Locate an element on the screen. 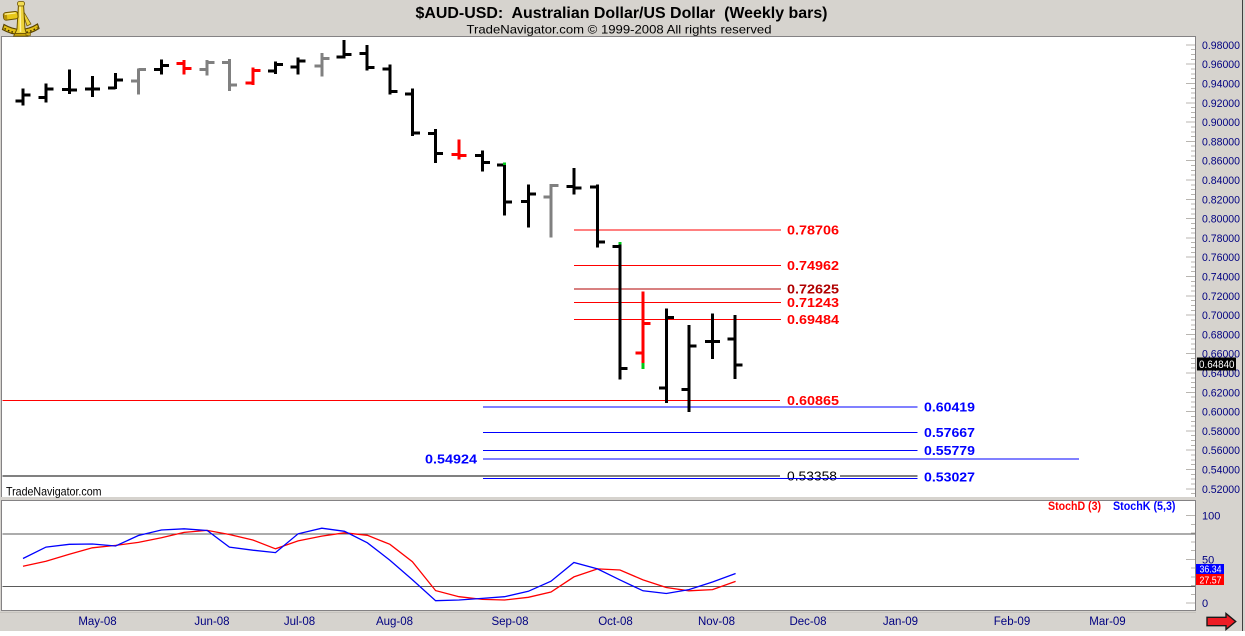 The height and width of the screenshot is (636, 1245). svg-text: 0.60419 is located at coordinates (949, 406).